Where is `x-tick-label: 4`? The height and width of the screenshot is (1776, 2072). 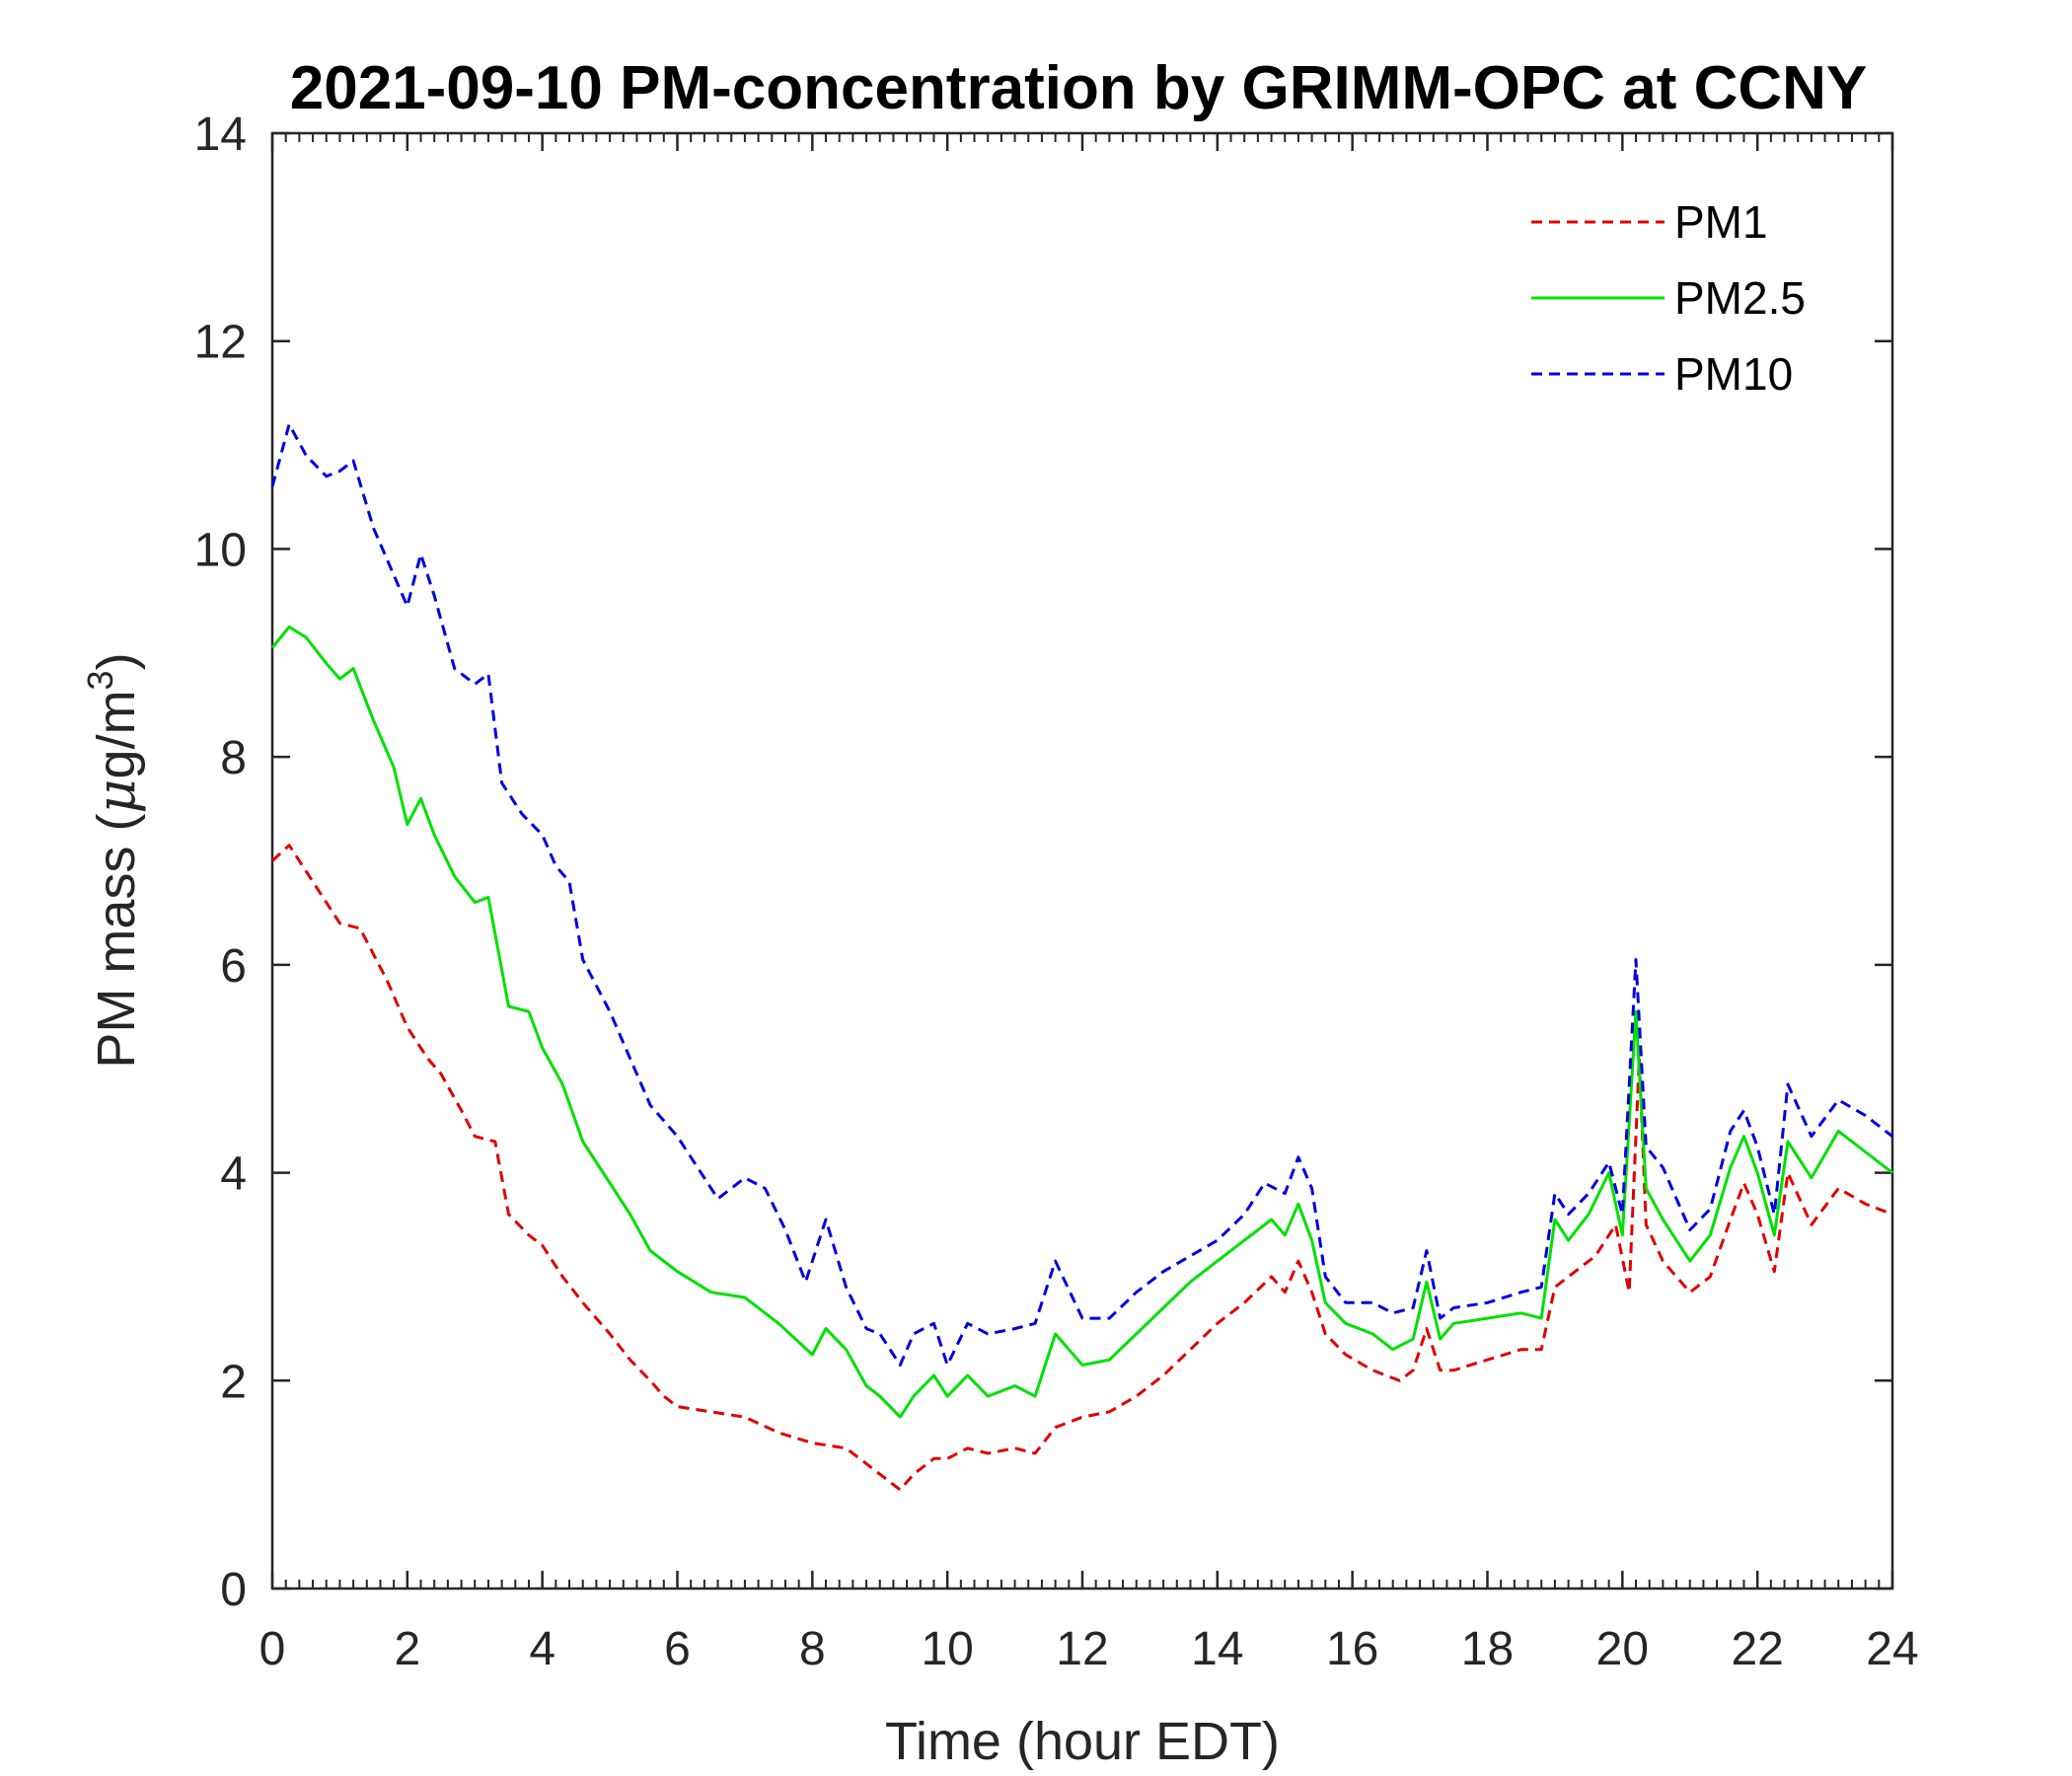
x-tick-label: 4 is located at coordinates (542, 1649).